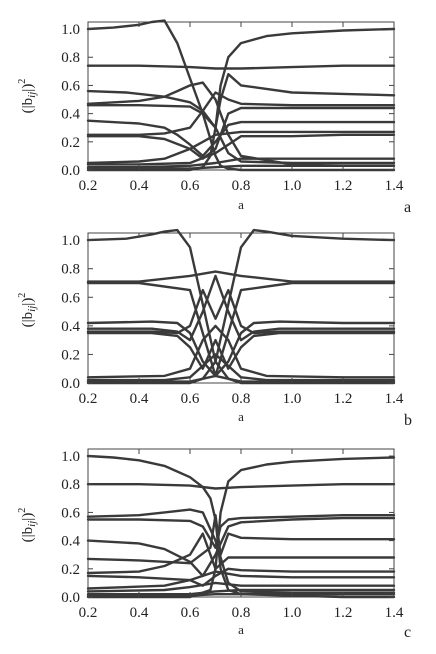 This screenshot has height=654, width=436. I want to click on panel-letter: c, so click(407, 632).